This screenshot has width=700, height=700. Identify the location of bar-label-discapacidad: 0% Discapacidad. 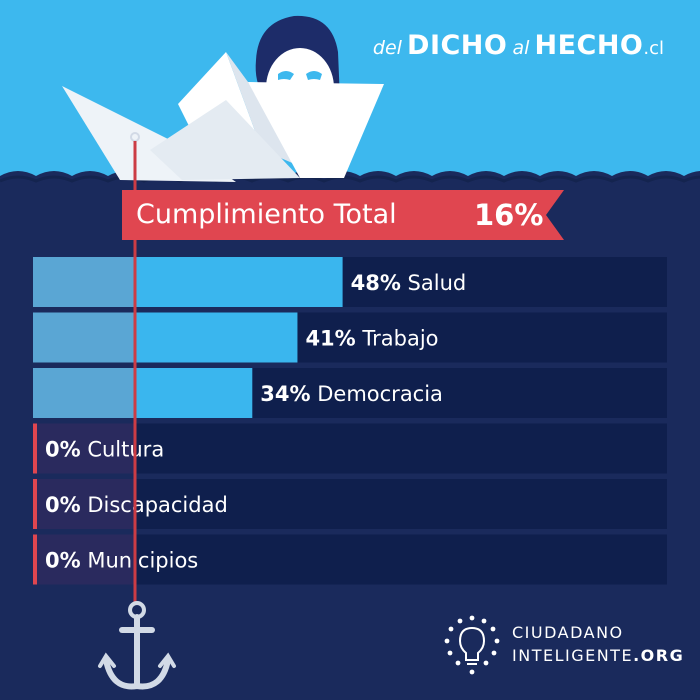
(136, 505).